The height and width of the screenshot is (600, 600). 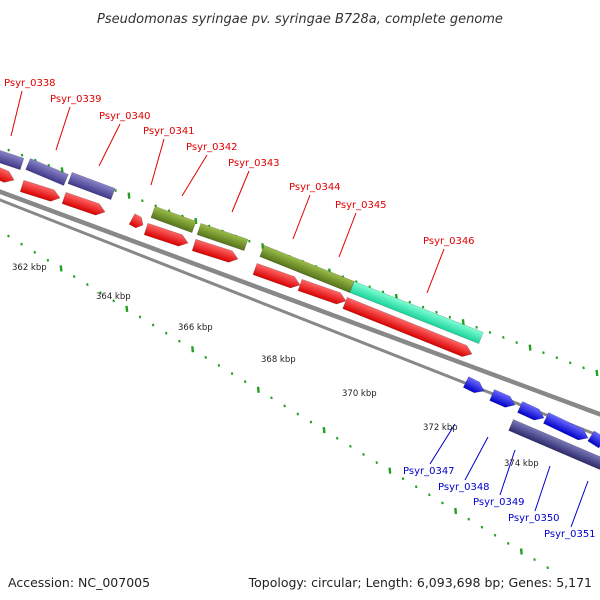 I want to click on cds-Psyr_0349-forward, so click(x=531, y=411).